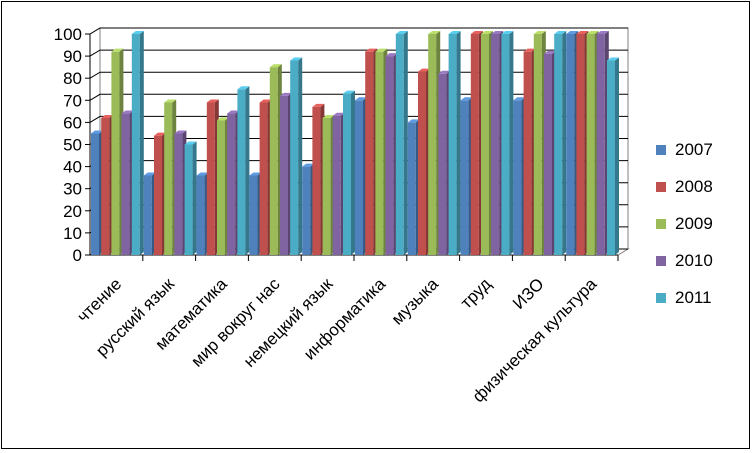  I want to click on legend-label: 2009, so click(694, 223).